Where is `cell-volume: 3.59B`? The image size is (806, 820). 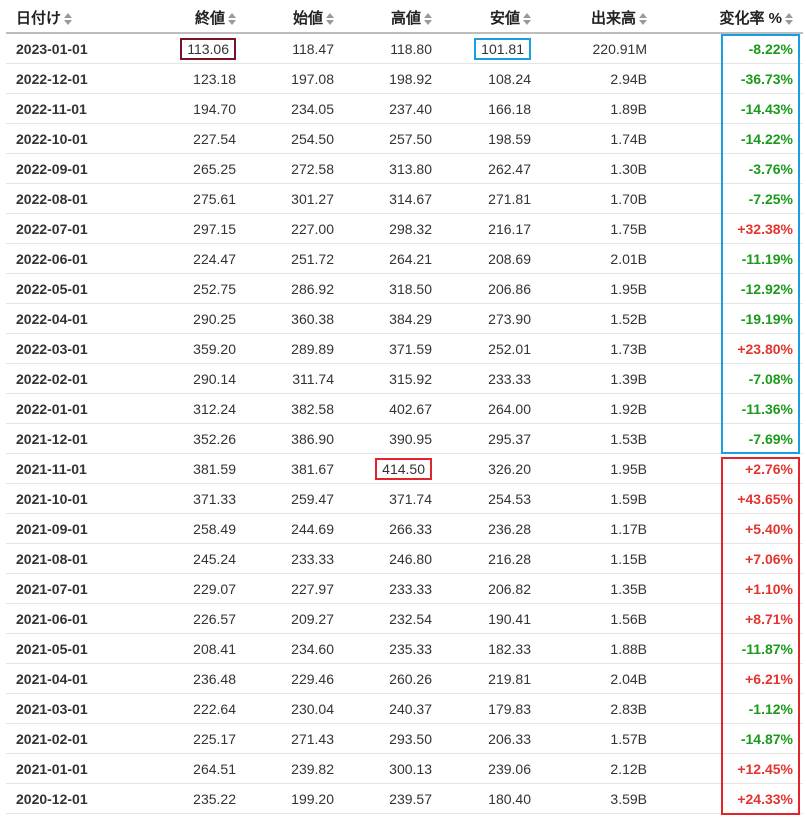
cell-volume: 3.59B is located at coordinates (599, 798).